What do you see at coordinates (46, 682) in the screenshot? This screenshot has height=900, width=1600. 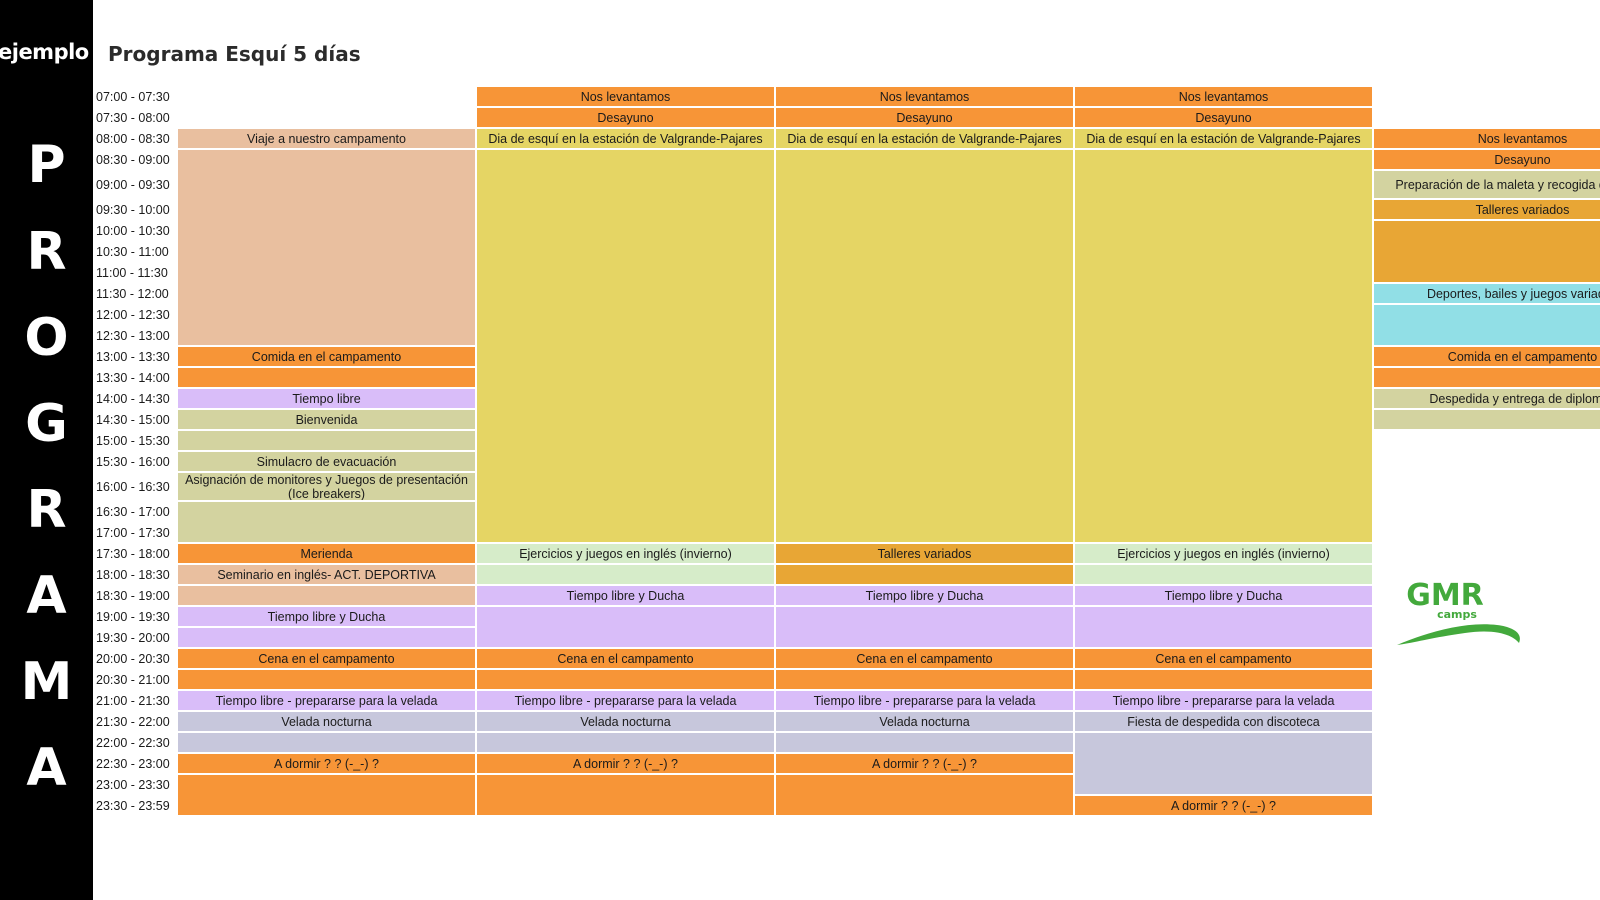 I see `sidebar-letter: M` at bounding box center [46, 682].